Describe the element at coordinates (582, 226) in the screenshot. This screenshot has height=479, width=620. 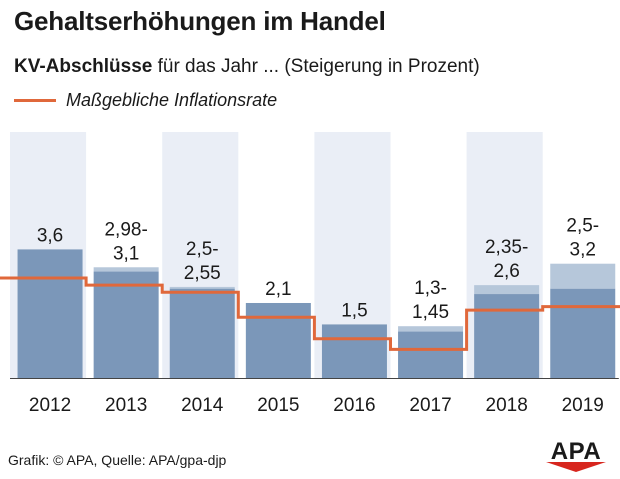
I see `data-label-2019: 2,5-` at that location.